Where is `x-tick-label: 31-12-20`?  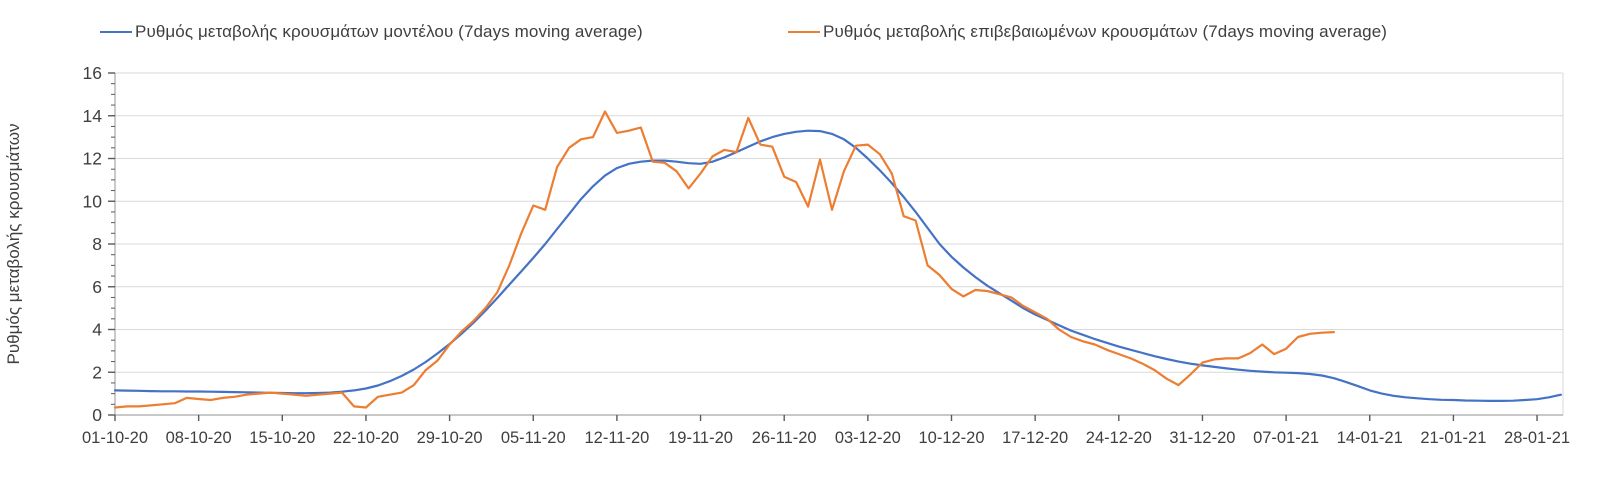
x-tick-label: 31-12-20 is located at coordinates (1202, 438).